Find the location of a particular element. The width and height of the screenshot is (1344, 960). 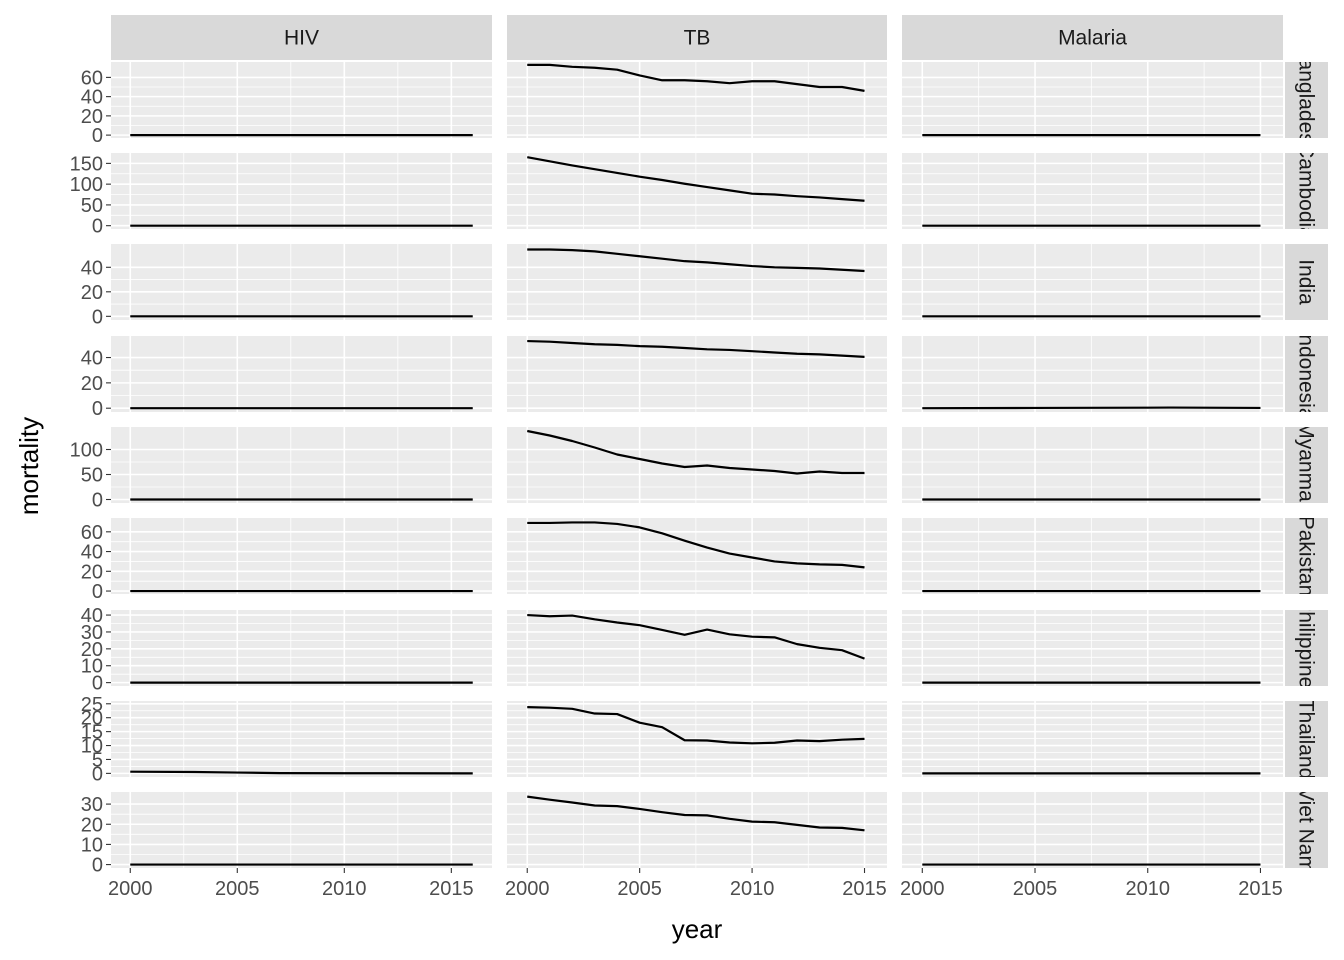

panel-philippines-hiv is located at coordinates (301, 648).